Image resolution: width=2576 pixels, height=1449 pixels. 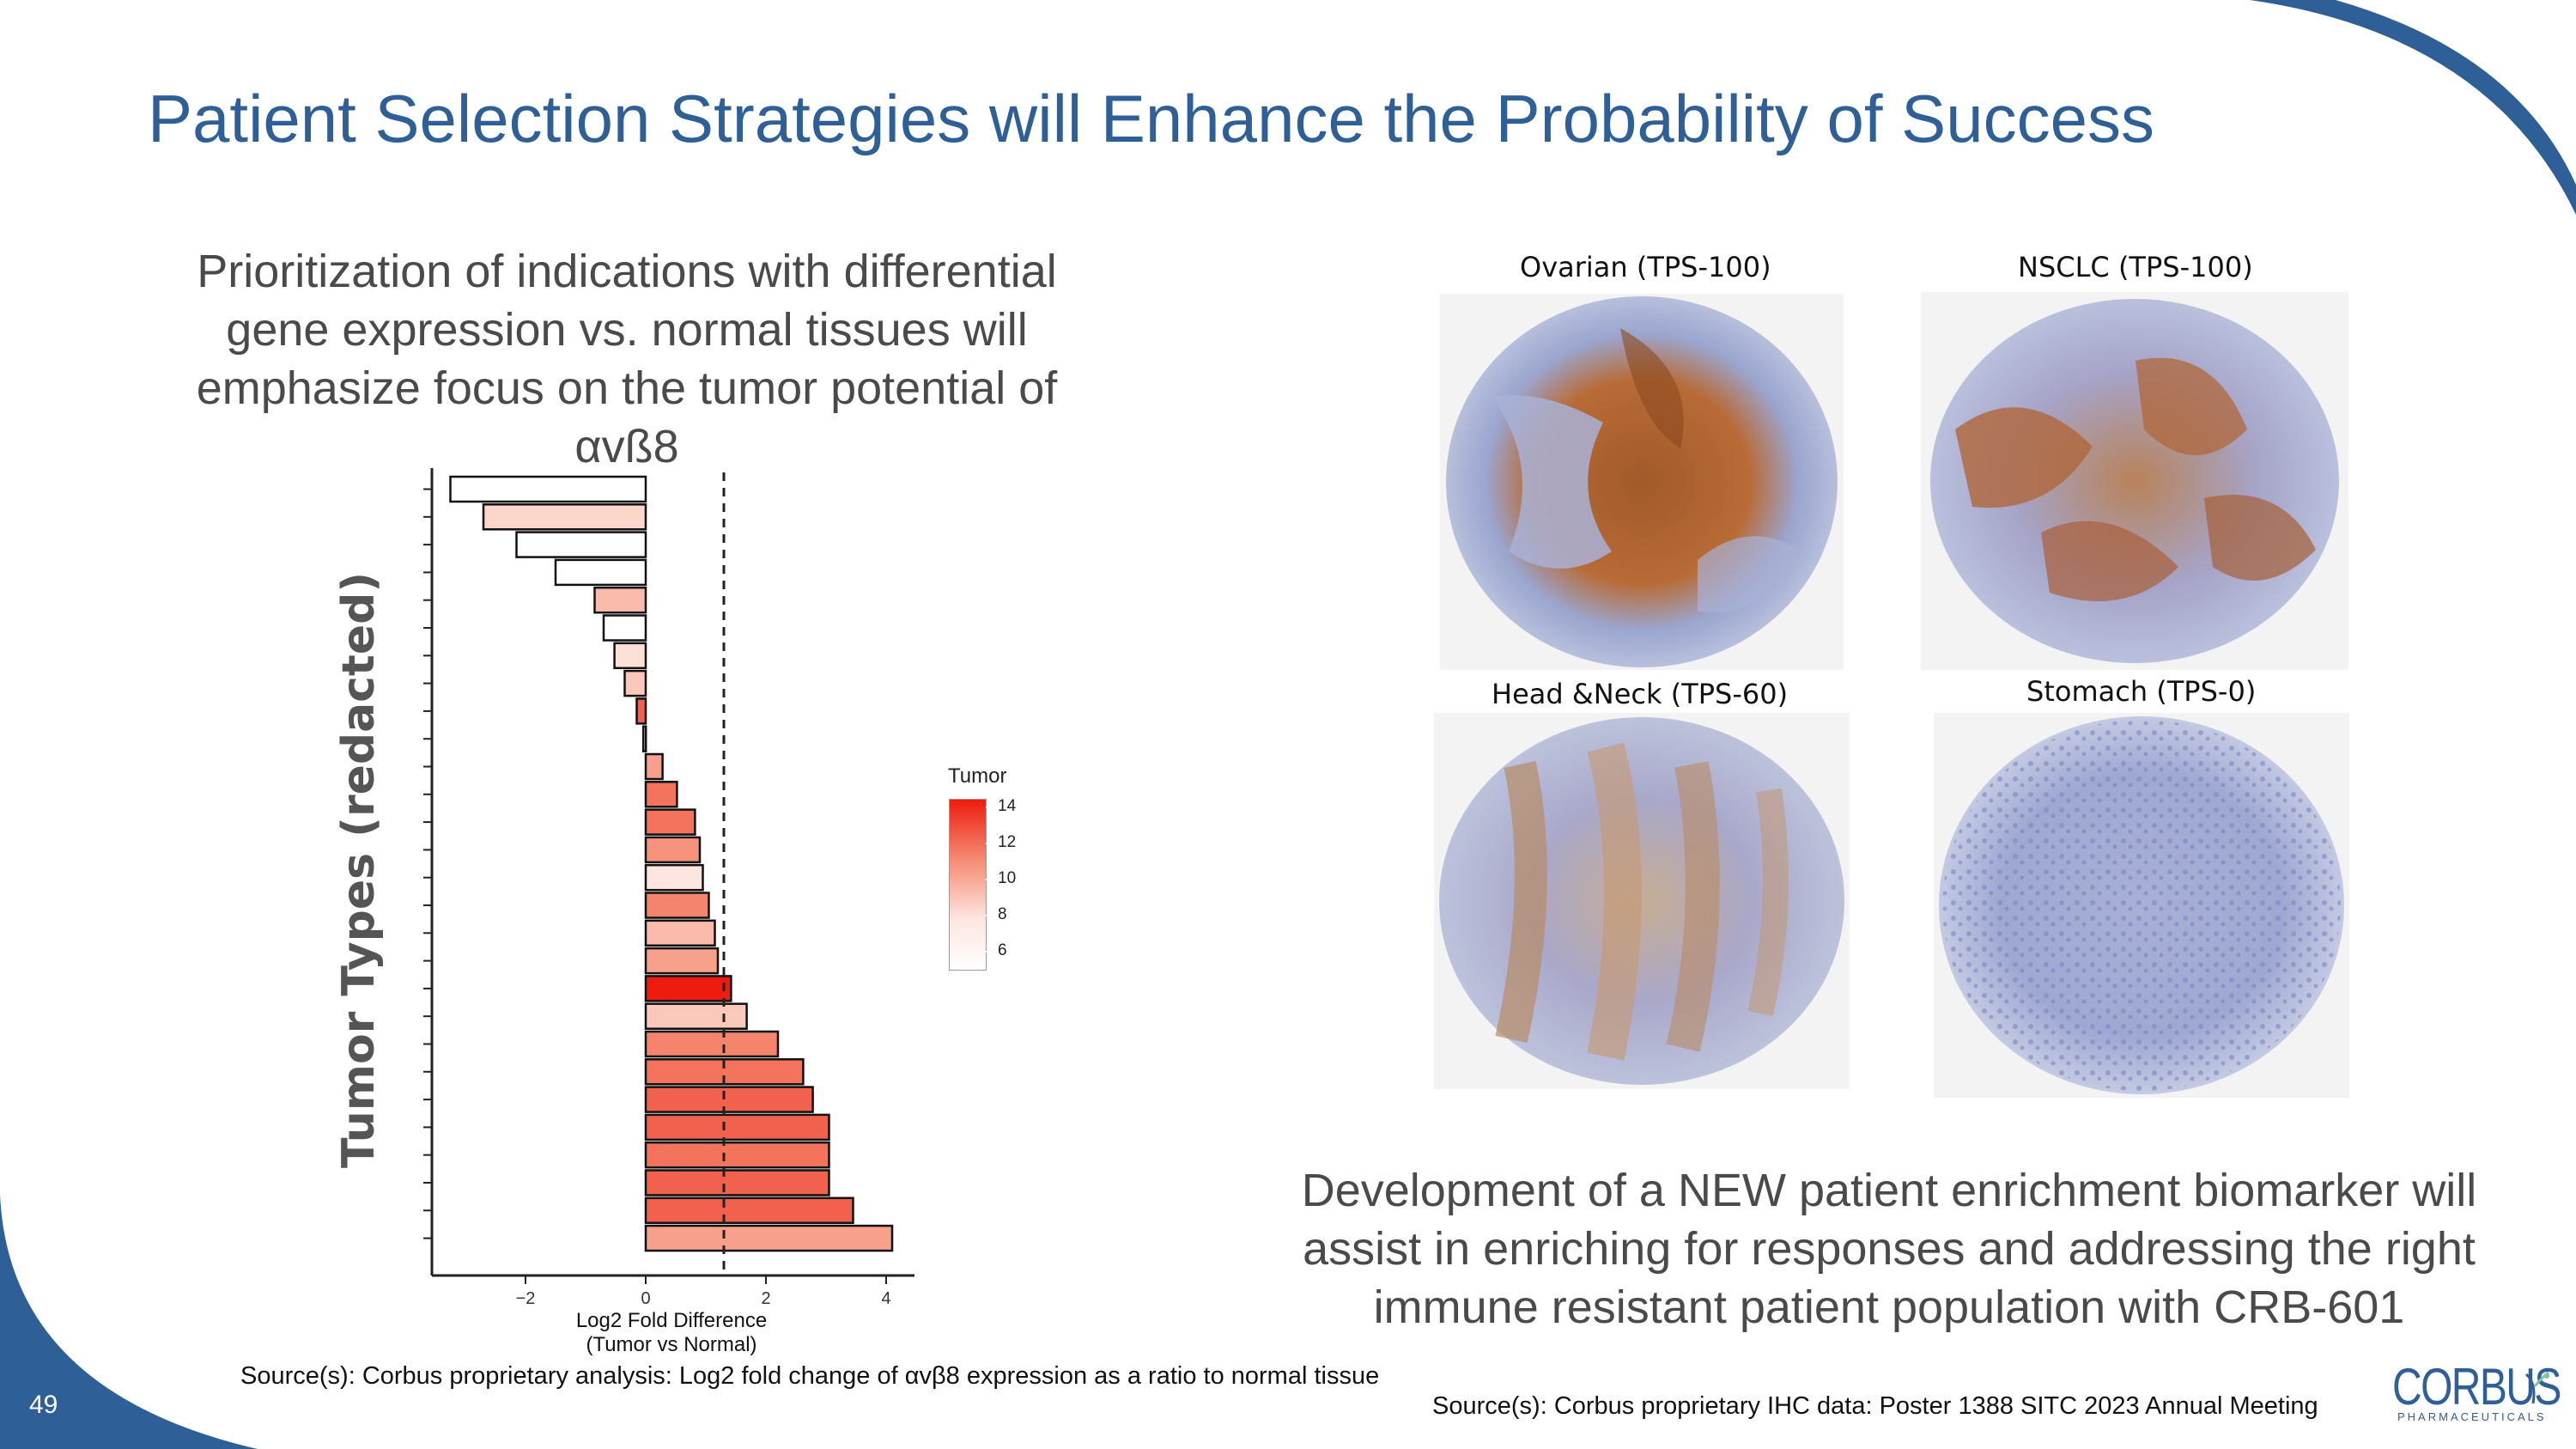 I want to click on ihc-image-stomach, so click(x=2141, y=905).